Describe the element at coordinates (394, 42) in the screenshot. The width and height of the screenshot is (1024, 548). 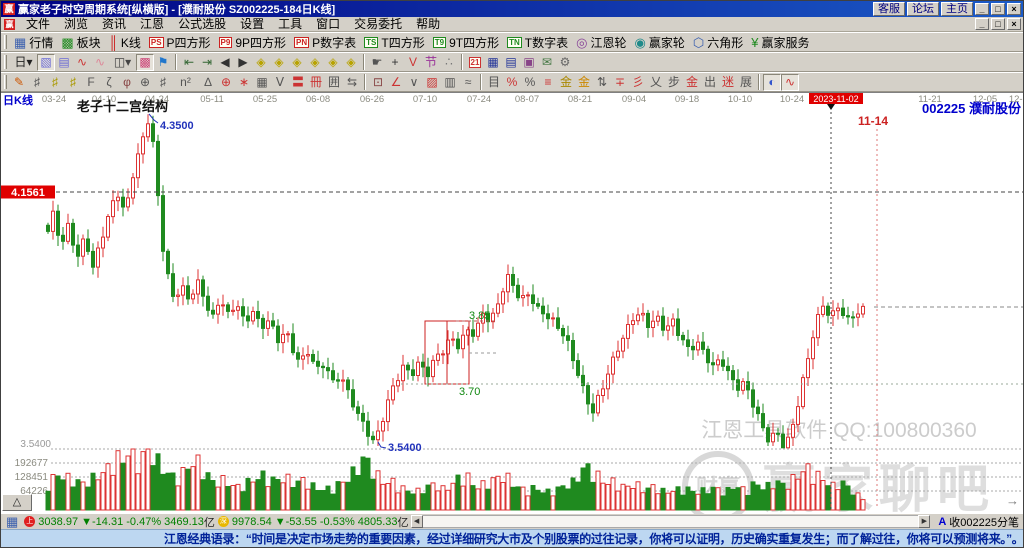
I see `toolbar-button-t-square: TS T四方形` at that location.